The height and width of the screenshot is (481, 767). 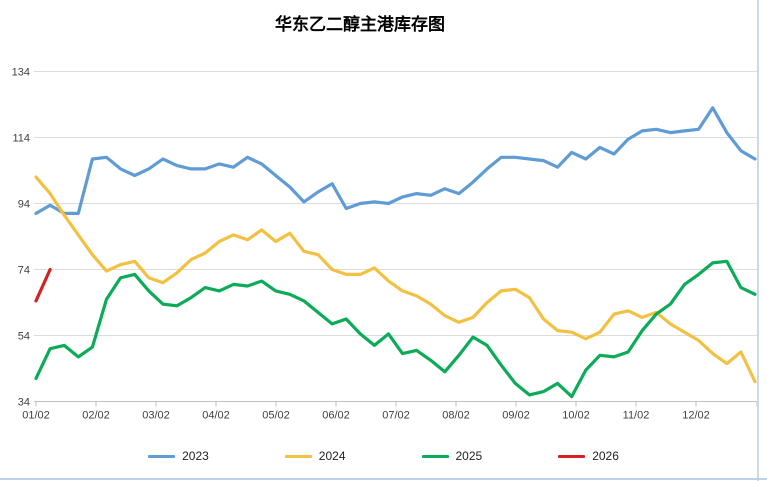 I want to click on legend-swatch-2024, so click(x=298, y=456).